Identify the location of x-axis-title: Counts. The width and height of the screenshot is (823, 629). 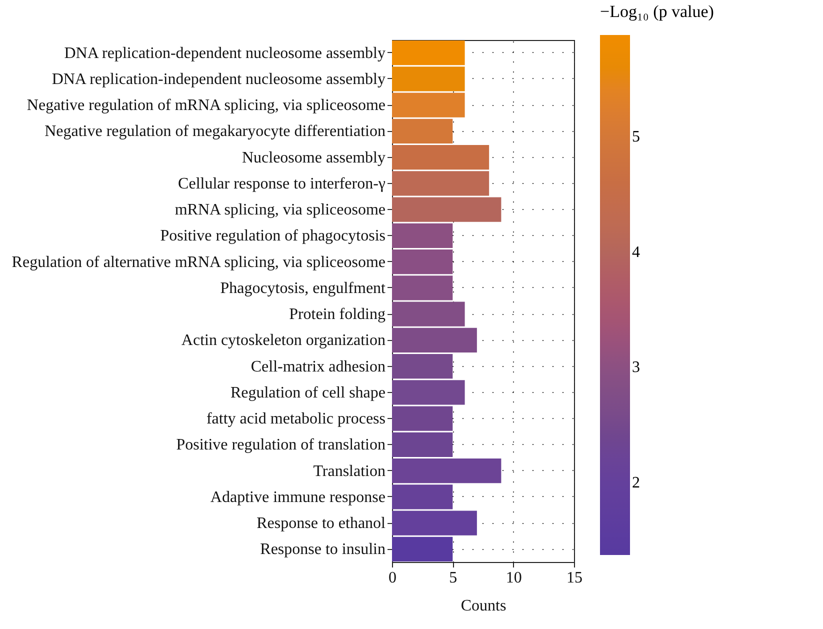
(483, 606).